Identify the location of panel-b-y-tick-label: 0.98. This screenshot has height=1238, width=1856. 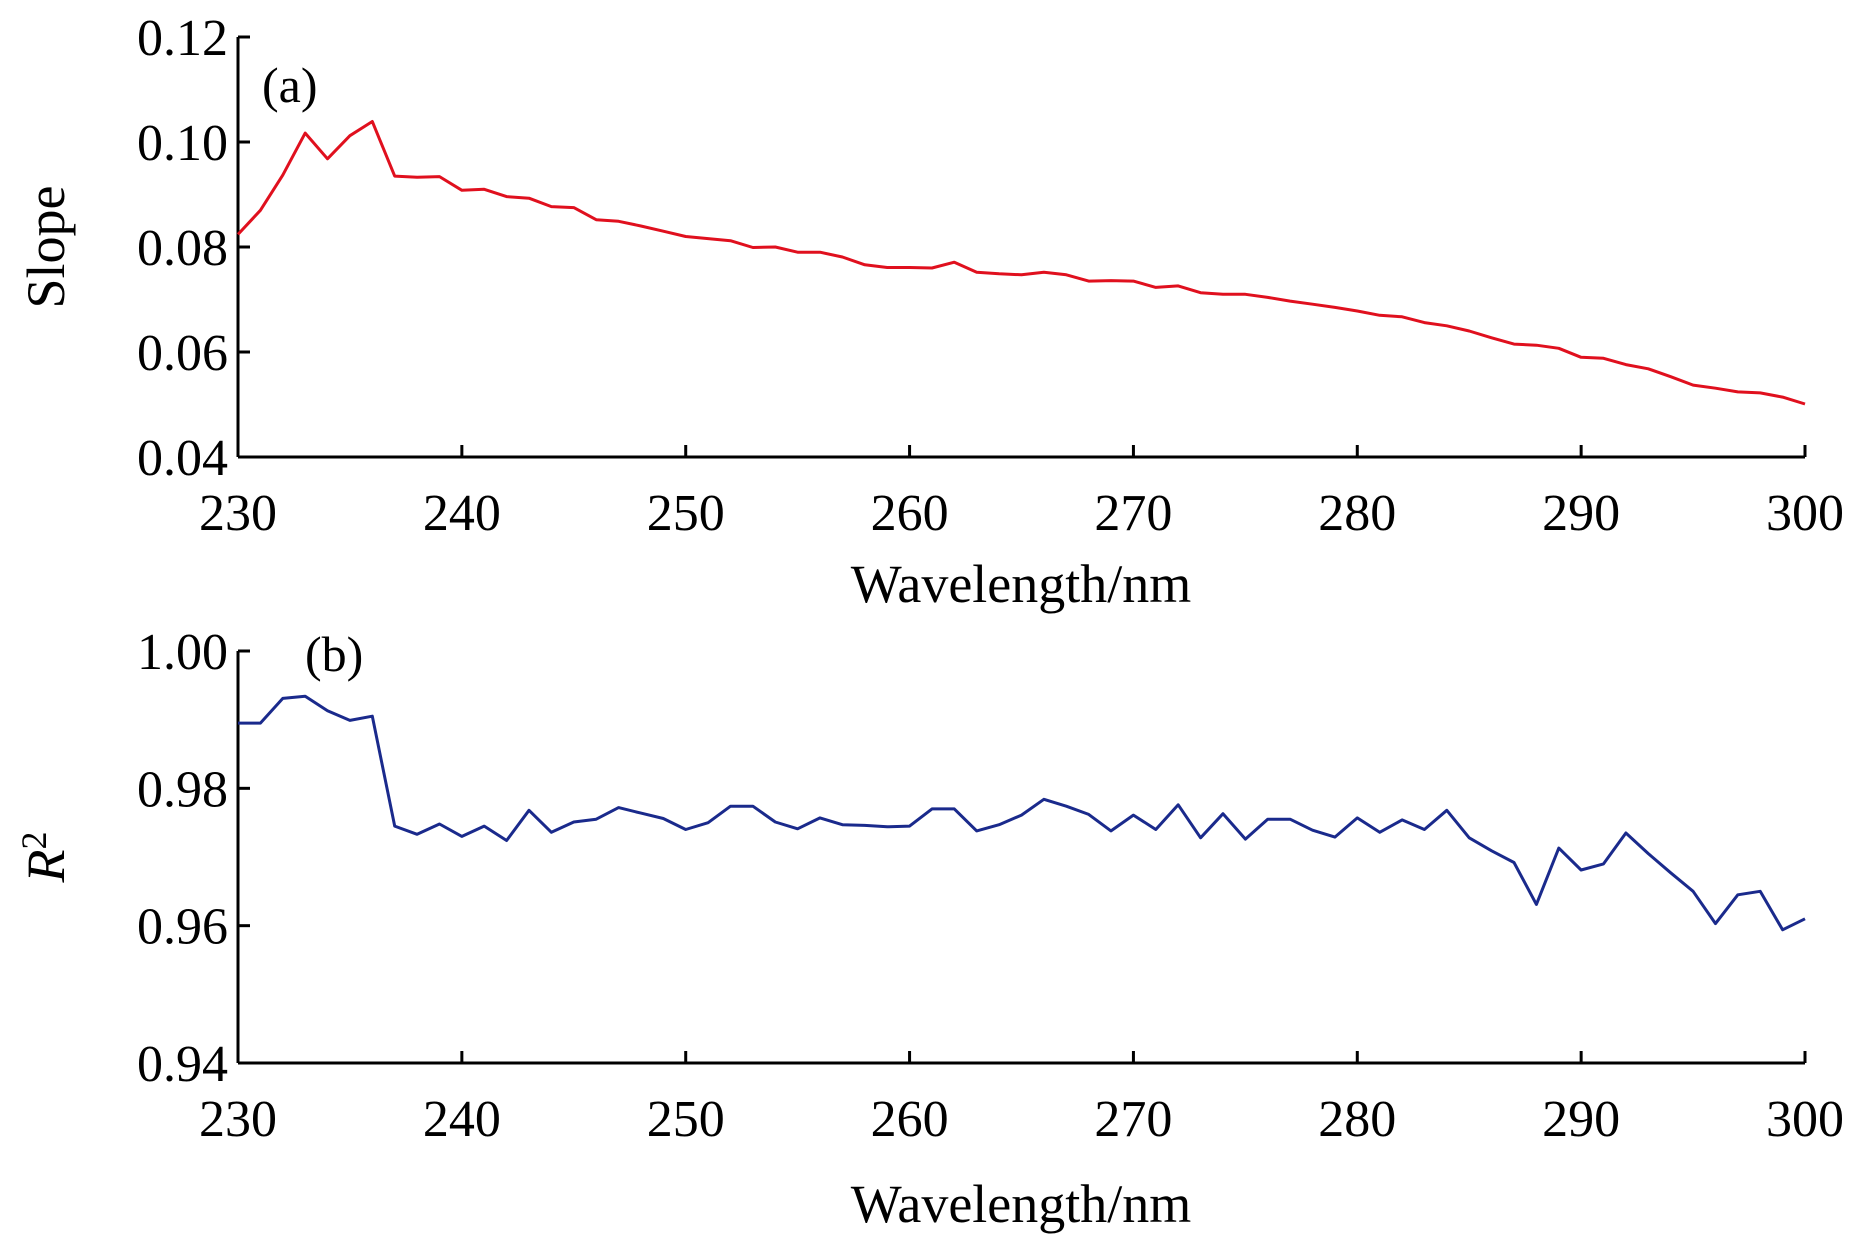
(182, 789).